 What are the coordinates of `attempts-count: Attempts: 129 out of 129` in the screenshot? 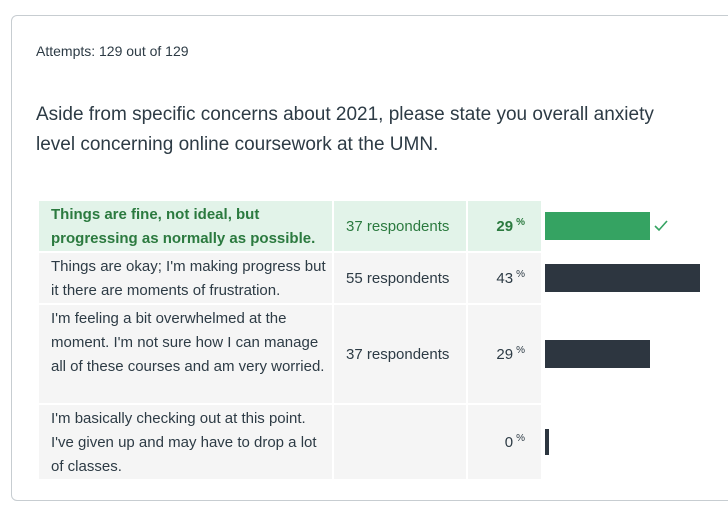 It's located at (112, 51).